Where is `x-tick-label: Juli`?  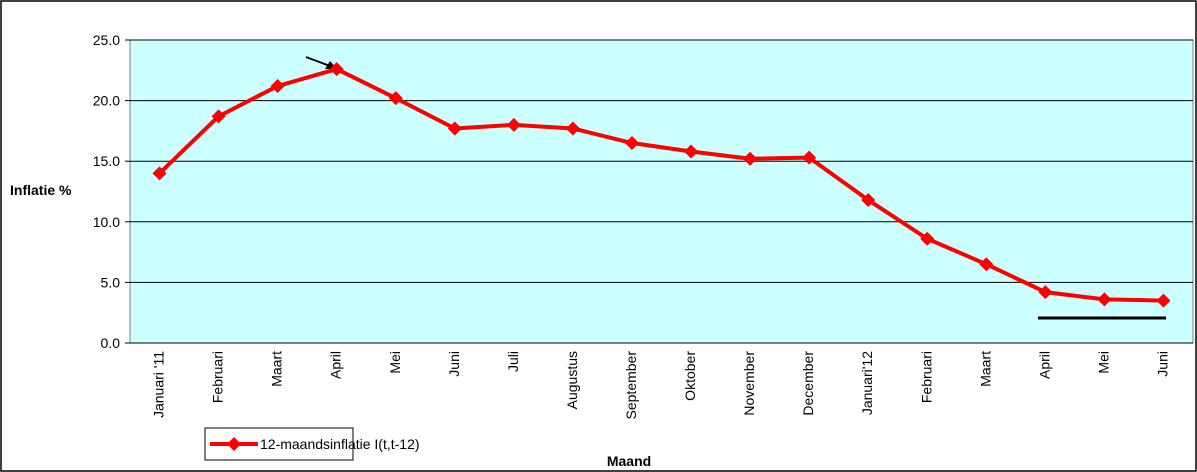
x-tick-label: Juli is located at coordinates (513, 361).